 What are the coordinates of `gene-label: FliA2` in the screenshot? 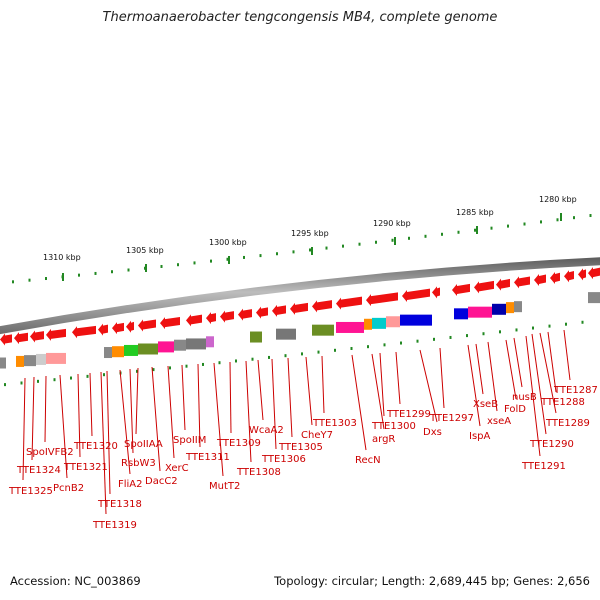 It's located at (130, 484).